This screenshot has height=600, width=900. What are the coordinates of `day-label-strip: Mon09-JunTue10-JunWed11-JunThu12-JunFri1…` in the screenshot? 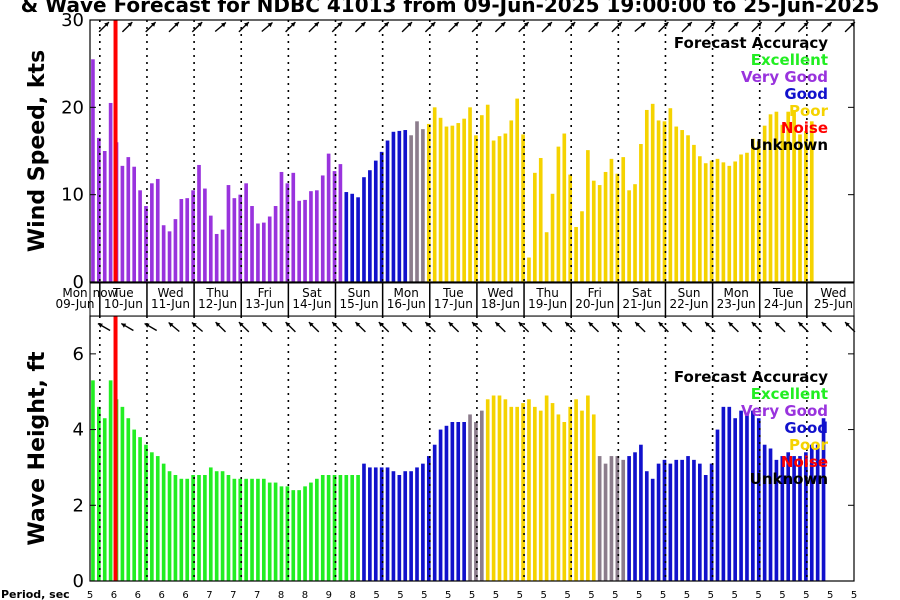 It's located at (455, 299).